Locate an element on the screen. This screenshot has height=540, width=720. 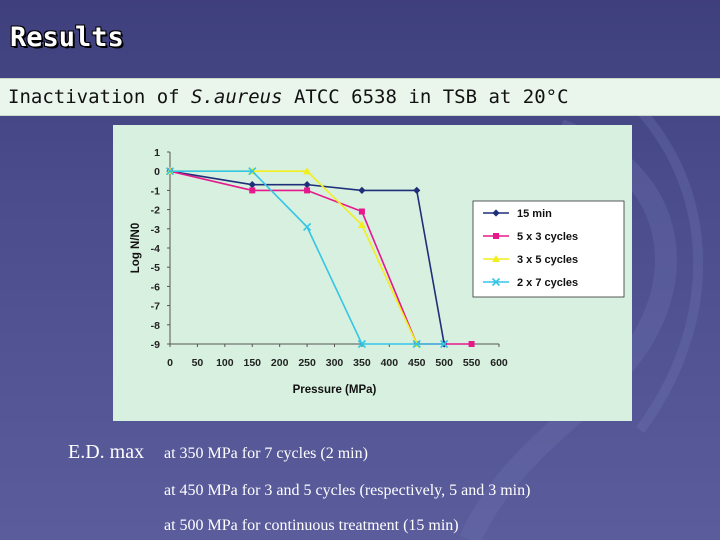
y-tick-label: 1 is located at coordinates (157, 153).